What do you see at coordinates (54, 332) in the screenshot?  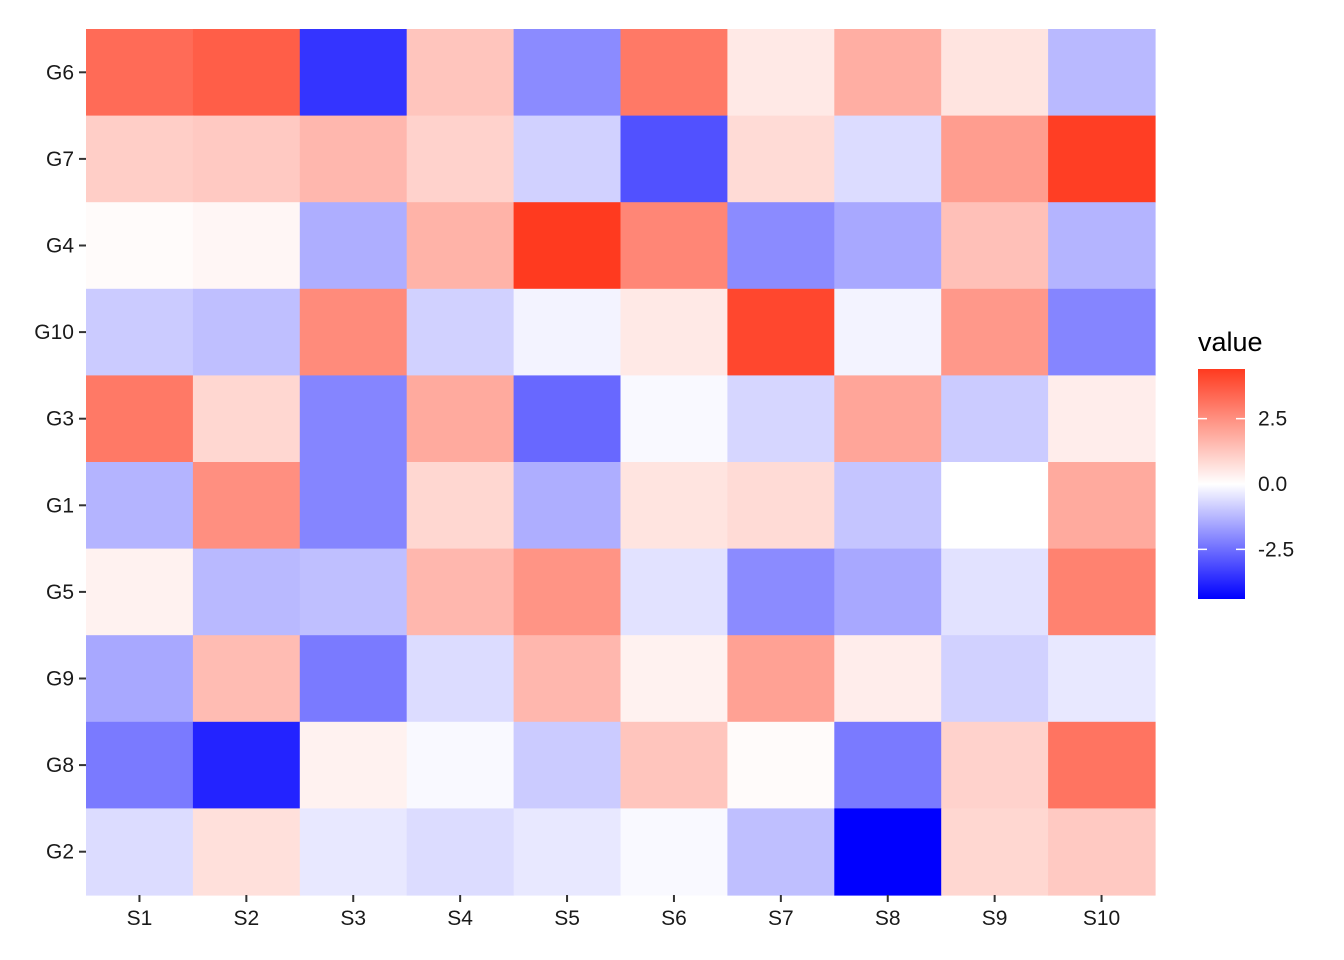 I see `y-tick-label-G10: G10` at bounding box center [54, 332].